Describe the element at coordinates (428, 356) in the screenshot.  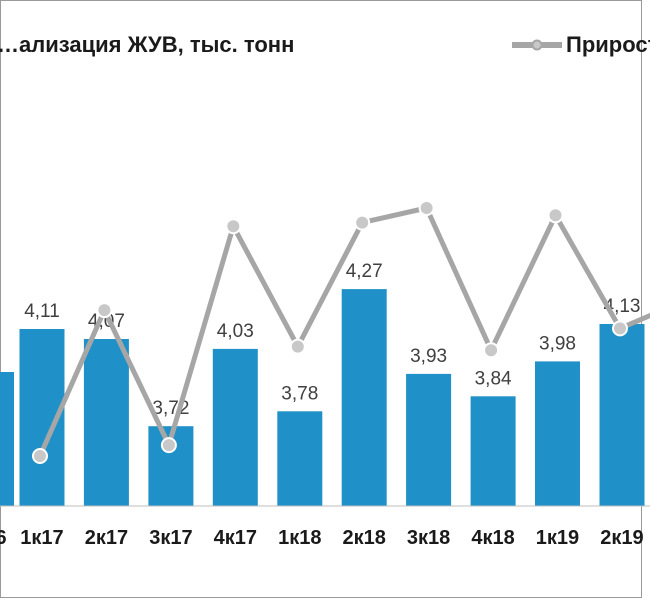
I see `bar-value-label: 3,93` at that location.